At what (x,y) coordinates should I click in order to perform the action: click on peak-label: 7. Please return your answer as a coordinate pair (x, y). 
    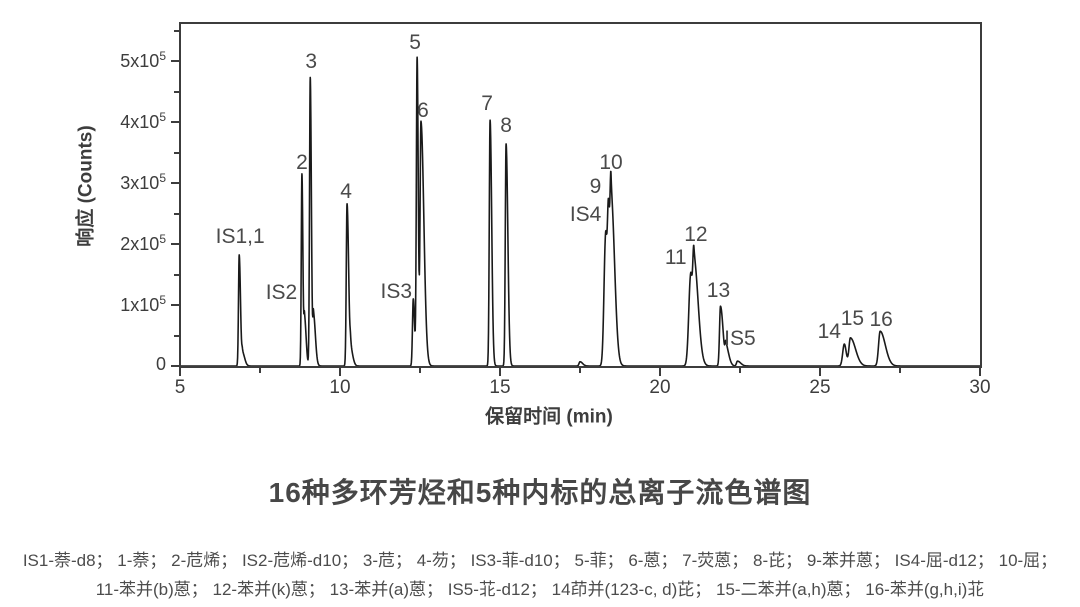
    Looking at the image, I should click on (487, 104).